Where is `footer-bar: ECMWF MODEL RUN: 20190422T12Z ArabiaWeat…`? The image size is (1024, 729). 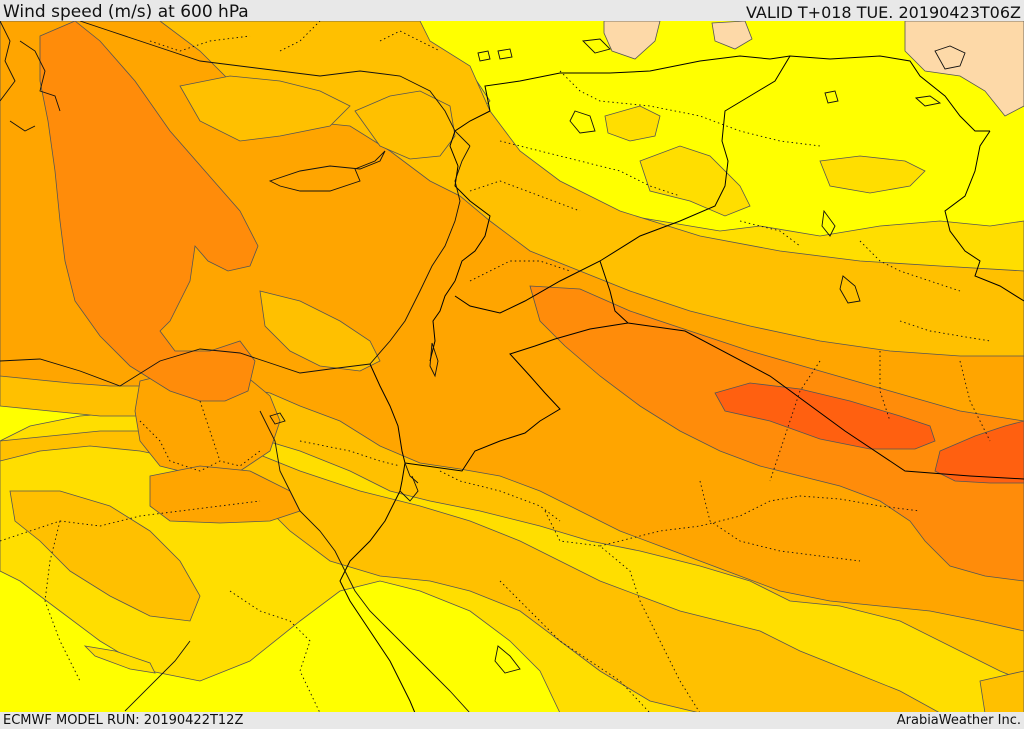 footer-bar: ECMWF MODEL RUN: 20190422T12Z ArabiaWeat… is located at coordinates (512, 720).